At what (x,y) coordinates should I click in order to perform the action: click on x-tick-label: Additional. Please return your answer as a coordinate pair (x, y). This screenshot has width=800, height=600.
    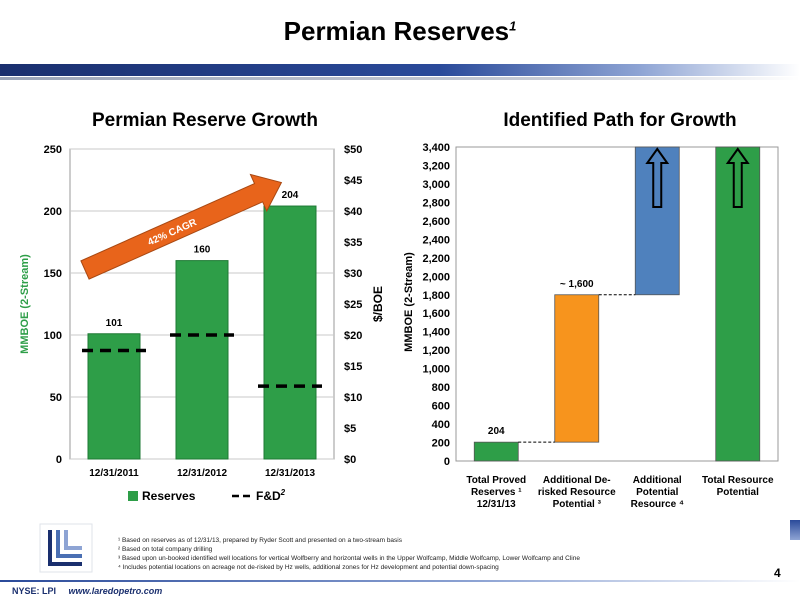
    Looking at the image, I should click on (657, 480).